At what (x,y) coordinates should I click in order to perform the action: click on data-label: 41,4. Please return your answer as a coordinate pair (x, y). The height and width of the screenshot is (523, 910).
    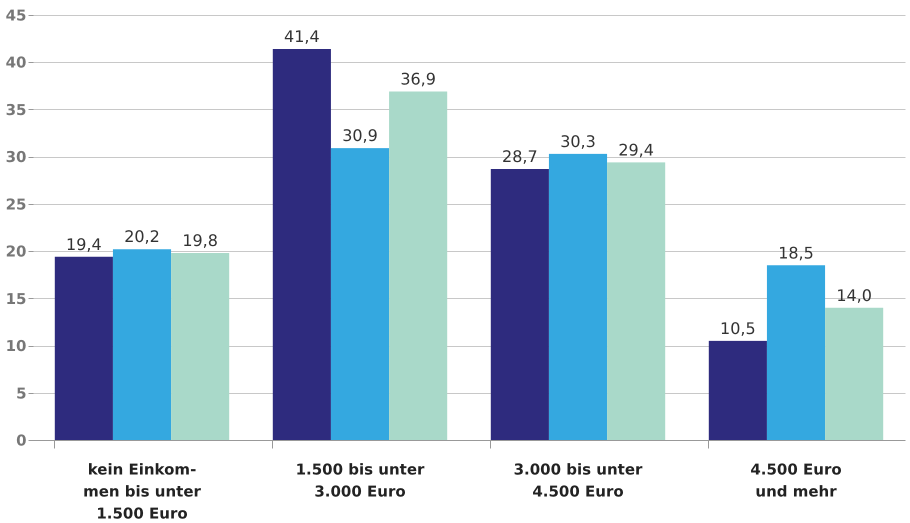
    Looking at the image, I should click on (302, 36).